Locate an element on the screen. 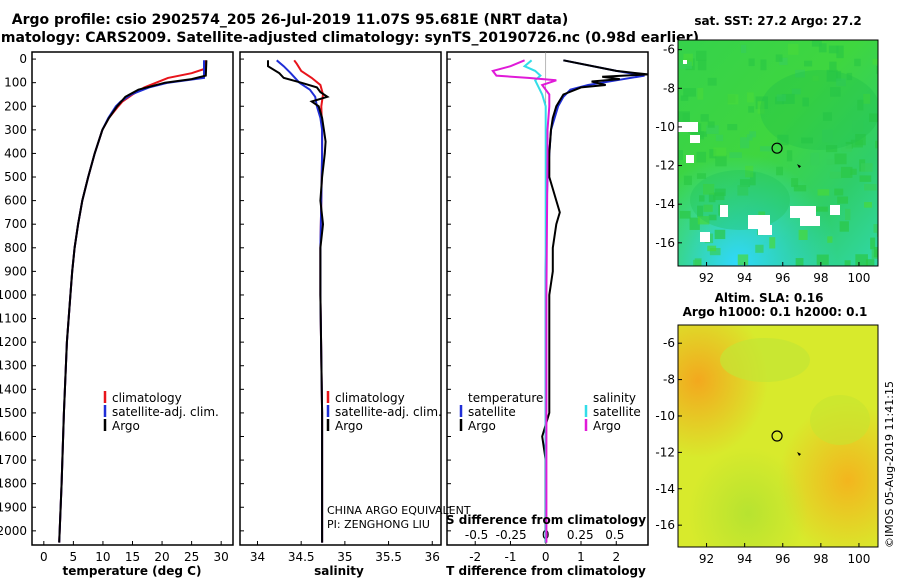  lon-tick-label: 98 is located at coordinates (820, 278).